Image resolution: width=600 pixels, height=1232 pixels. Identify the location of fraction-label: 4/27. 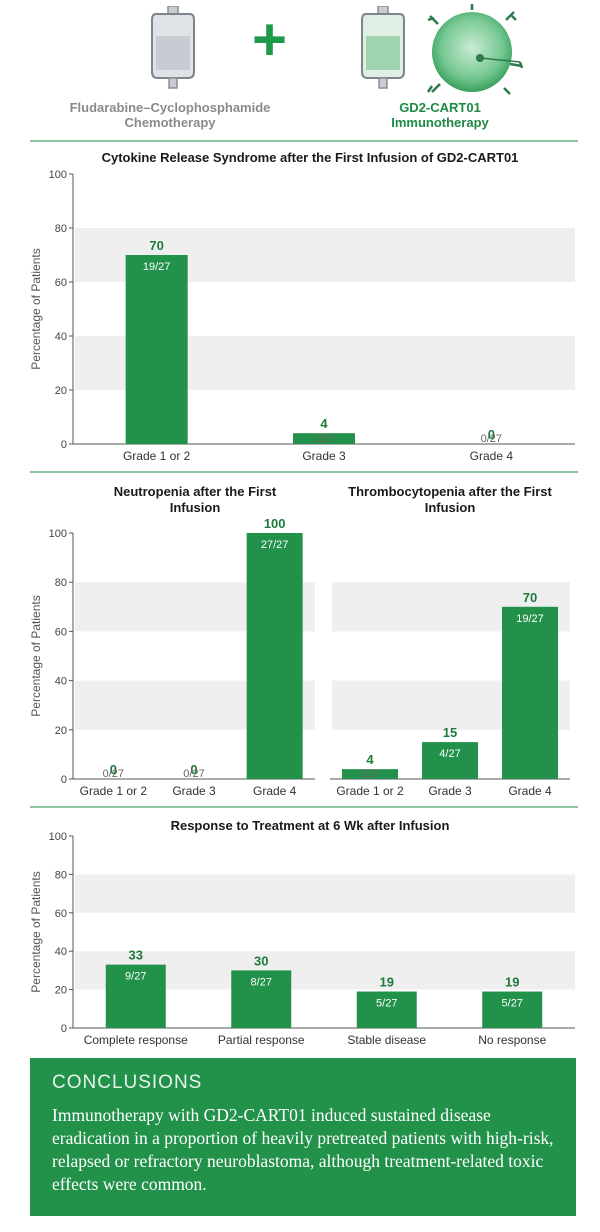
(449, 754).